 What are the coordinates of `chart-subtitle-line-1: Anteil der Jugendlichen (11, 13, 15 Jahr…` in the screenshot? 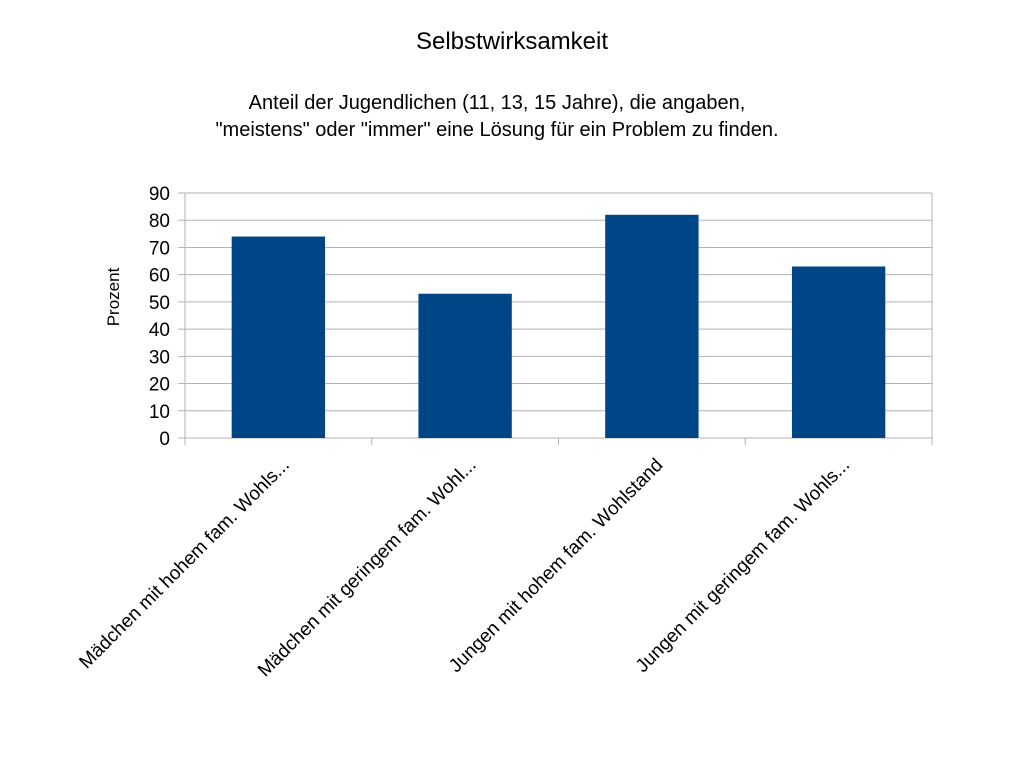 It's located at (497, 103).